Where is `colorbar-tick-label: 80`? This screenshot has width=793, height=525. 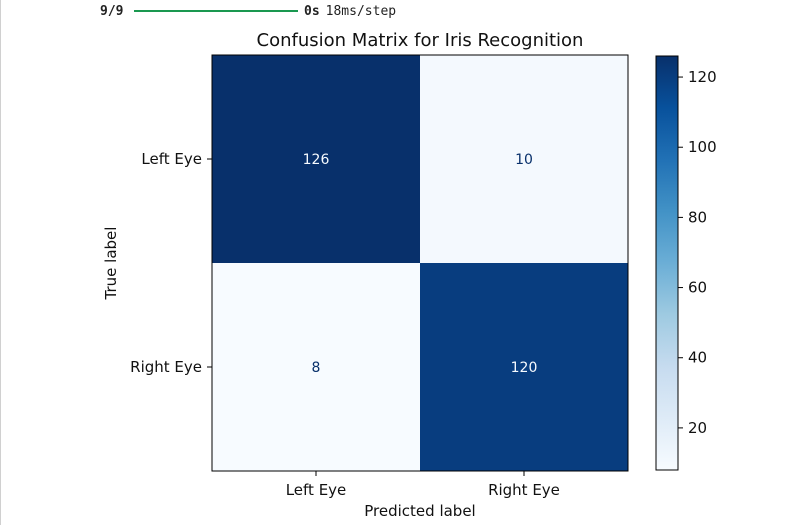
colorbar-tick-label: 80 is located at coordinates (697, 217).